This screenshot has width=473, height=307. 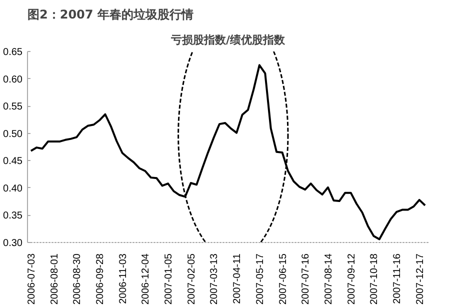 I want to click on x-tick-label: 2007-04-11, so click(x=238, y=278).